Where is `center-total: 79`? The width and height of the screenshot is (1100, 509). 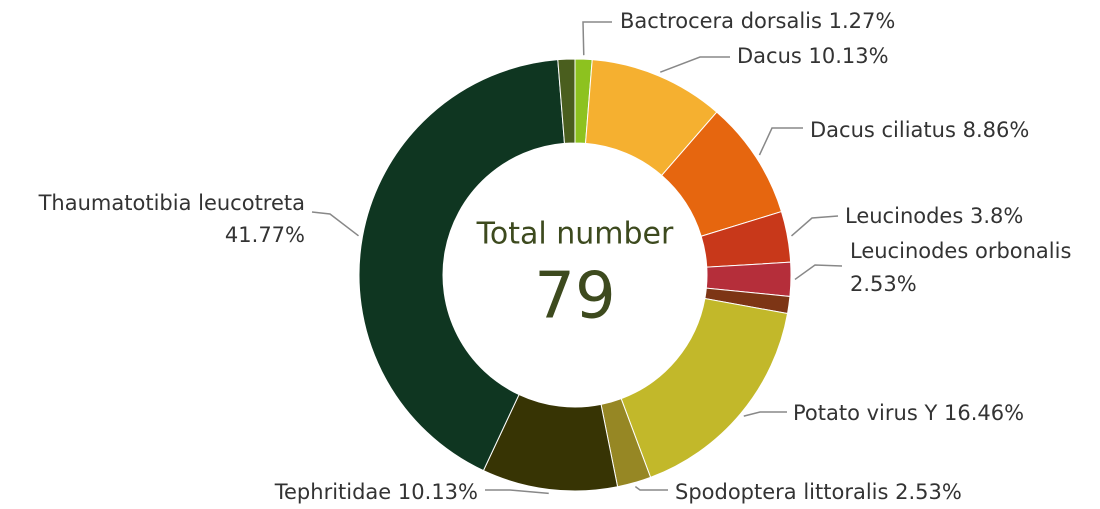
center-total: 79 is located at coordinates (574, 297).